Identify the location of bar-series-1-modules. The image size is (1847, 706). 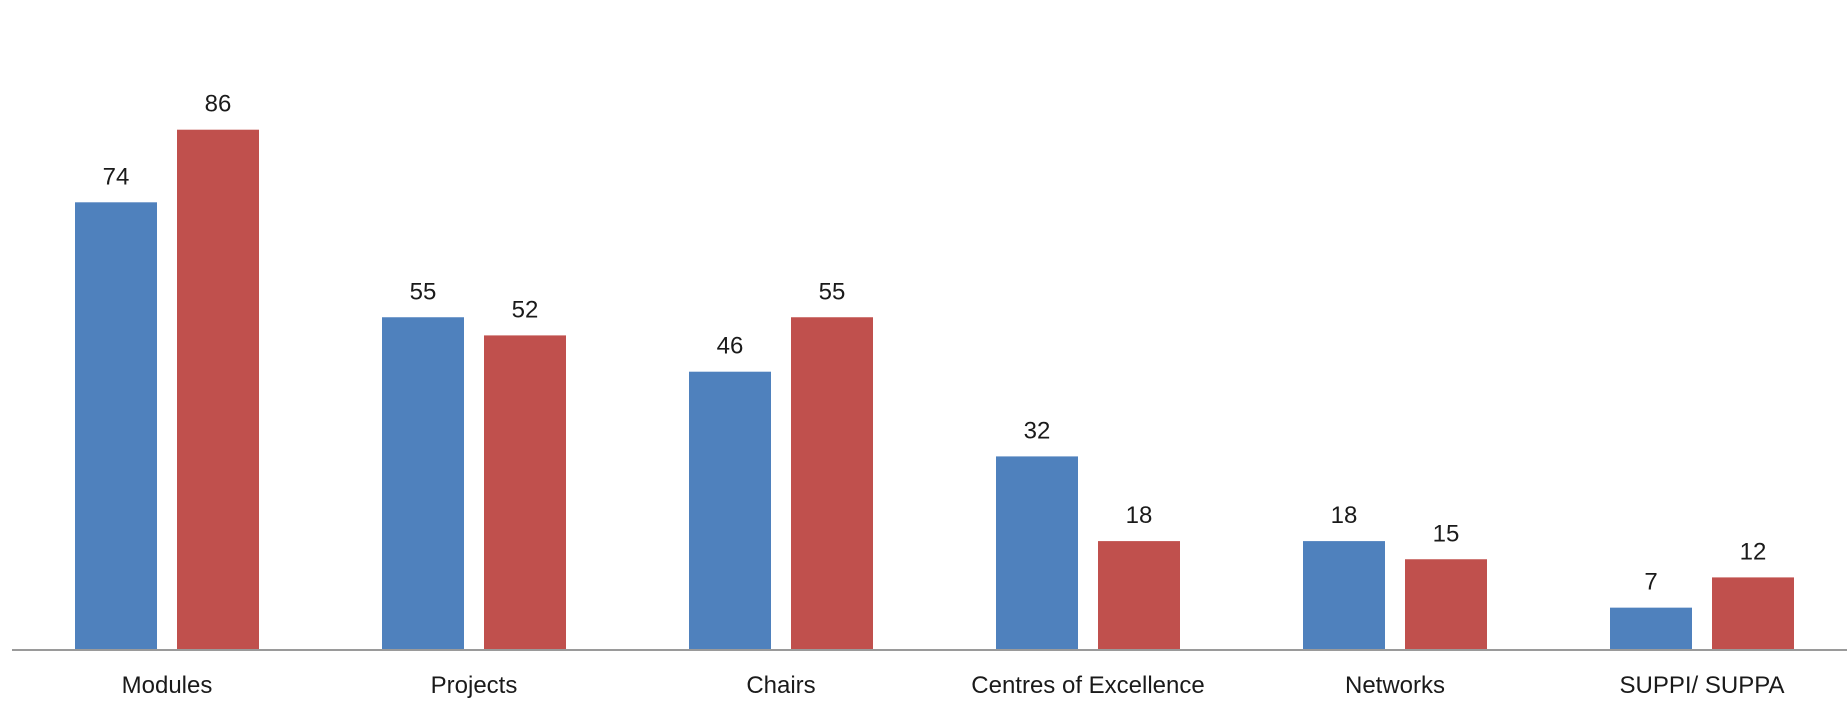
(116, 426).